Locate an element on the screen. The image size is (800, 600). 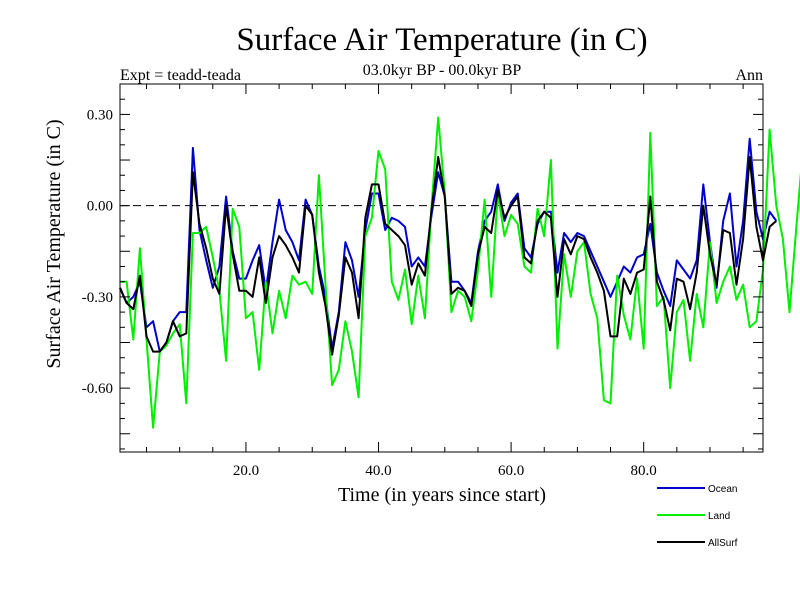
x-tick-label: 40.0 is located at coordinates (378, 471).